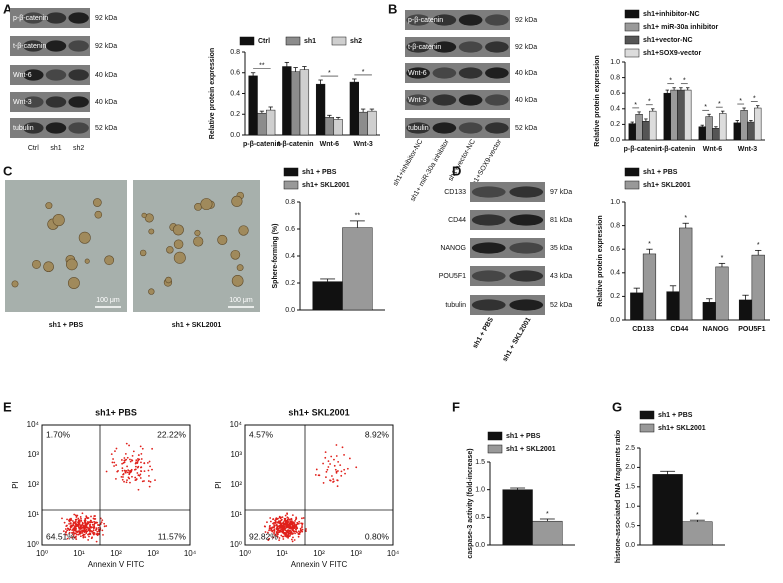 The width and height of the screenshot is (783, 583). I want to click on protein-label: NANOG, so click(453, 248).